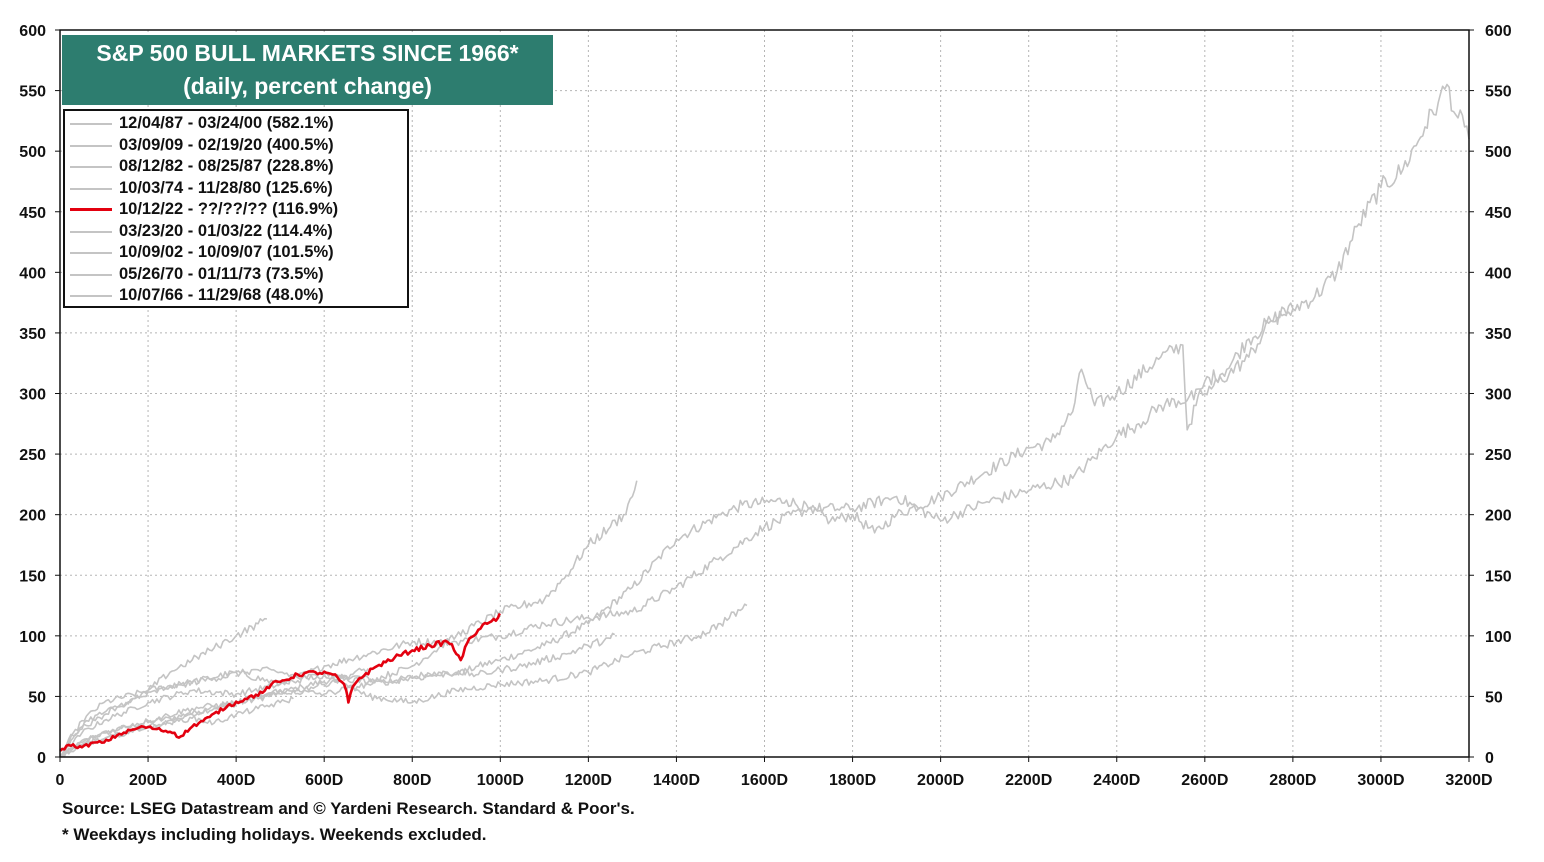 The width and height of the screenshot is (1544, 862). What do you see at coordinates (226, 230) in the screenshot?
I see `legend-label: 03/23/20 - 01/03/22 (114.4%)` at bounding box center [226, 230].